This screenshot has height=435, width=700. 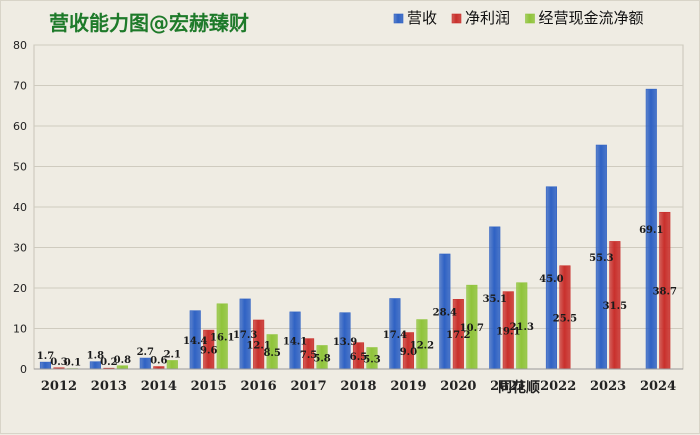 What do you see at coordinates (551, 279) in the screenshot?
I see `data-label: 45.0` at bounding box center [551, 279].